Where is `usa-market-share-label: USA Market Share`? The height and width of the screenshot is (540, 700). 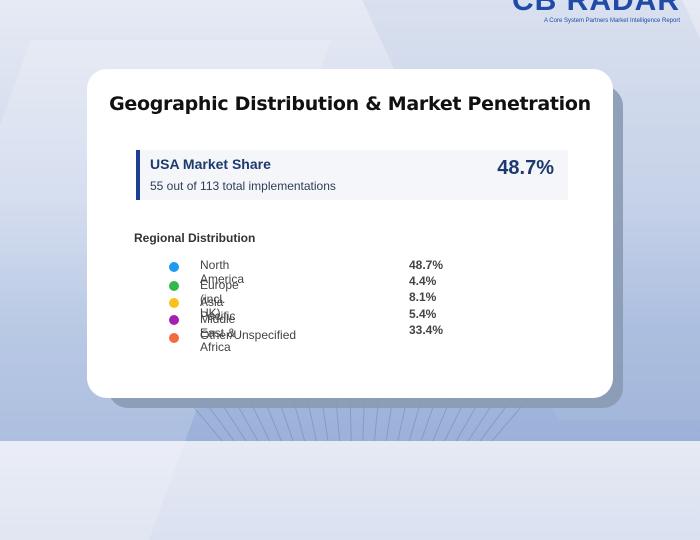 usa-market-share-label: USA Market Share is located at coordinates (210, 164).